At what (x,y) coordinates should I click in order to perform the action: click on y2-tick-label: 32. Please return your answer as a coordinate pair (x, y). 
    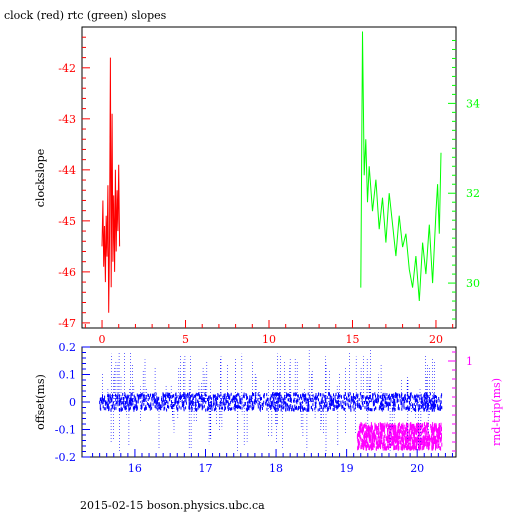
    Looking at the image, I should click on (473, 193).